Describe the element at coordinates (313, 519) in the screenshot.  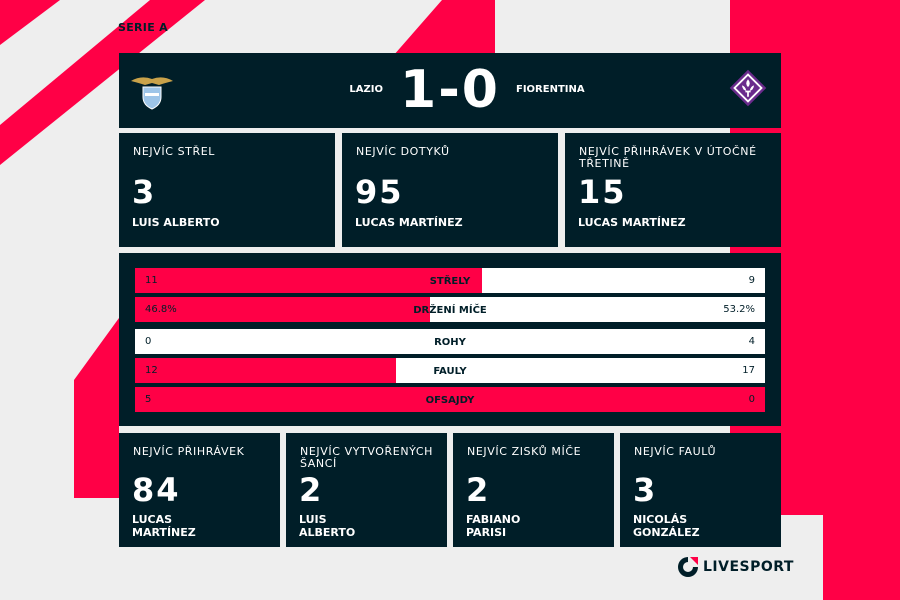
I see `player-first-line: LUIS` at that location.